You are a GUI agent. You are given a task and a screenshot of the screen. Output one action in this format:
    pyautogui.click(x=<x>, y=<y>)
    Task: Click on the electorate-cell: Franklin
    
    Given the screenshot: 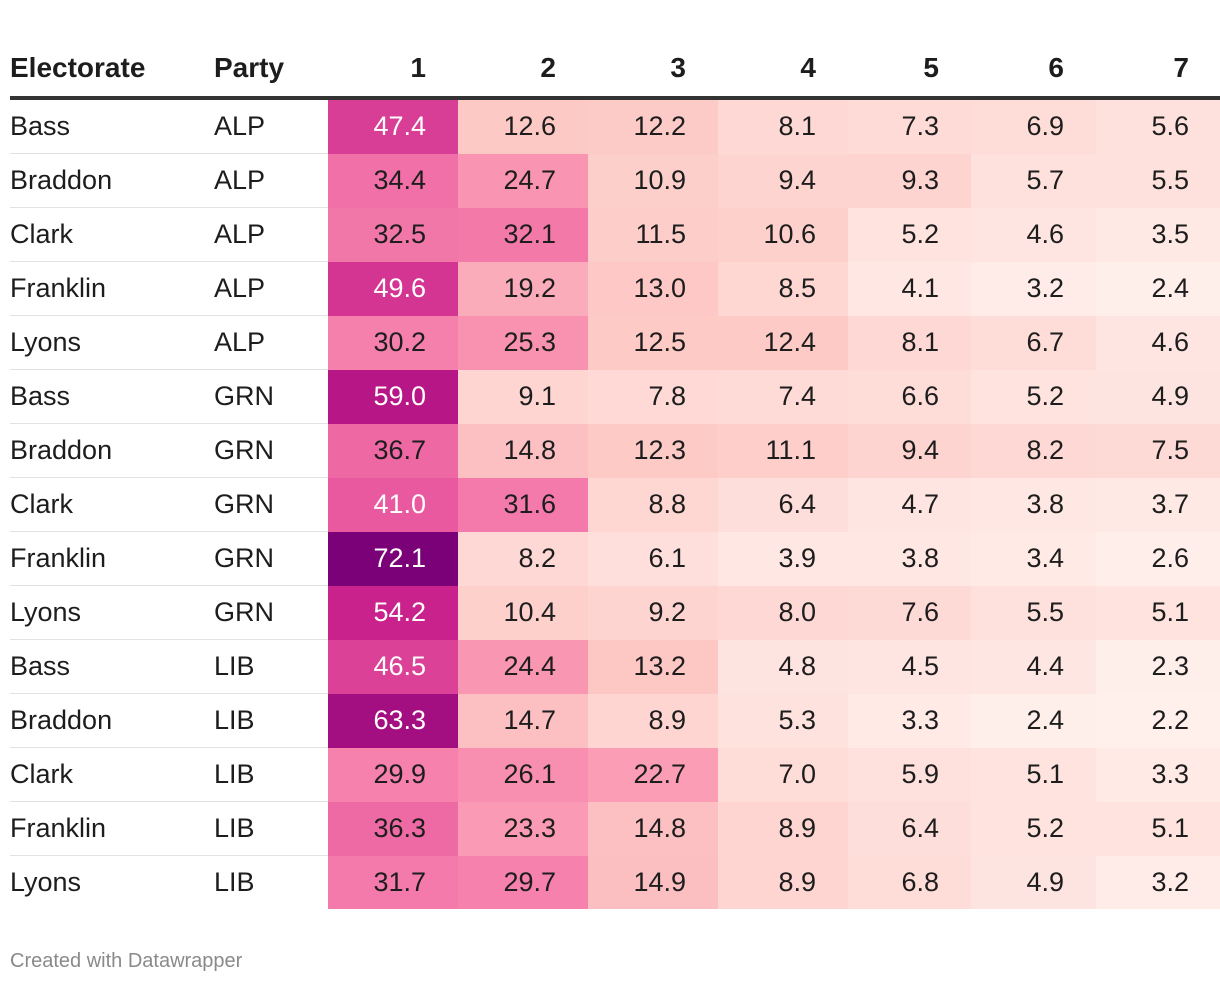 What is the action you would take?
    pyautogui.click(x=112, y=558)
    